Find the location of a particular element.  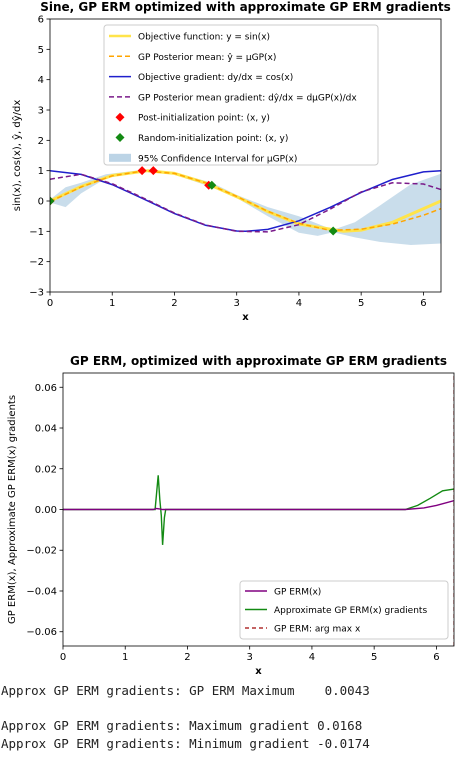

legend-label: GP Posterior mean: ŷ = μGP(x) is located at coordinates (207, 58).